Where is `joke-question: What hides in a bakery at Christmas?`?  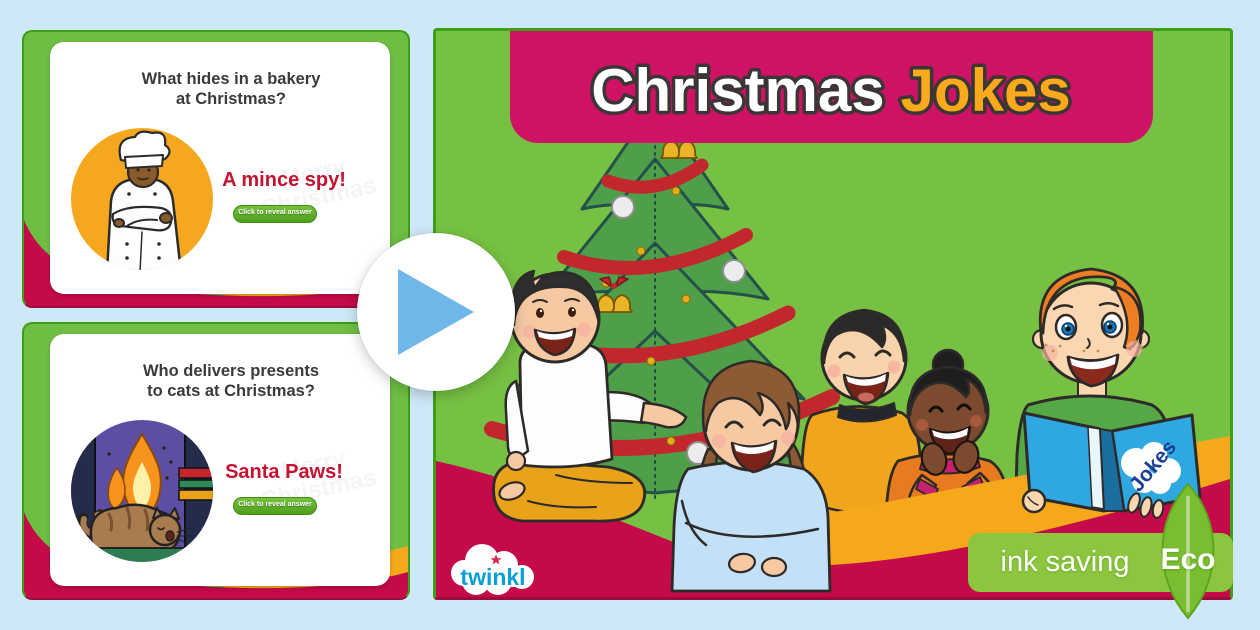 joke-question: What hides in a bakery at Christmas? is located at coordinates (231, 89).